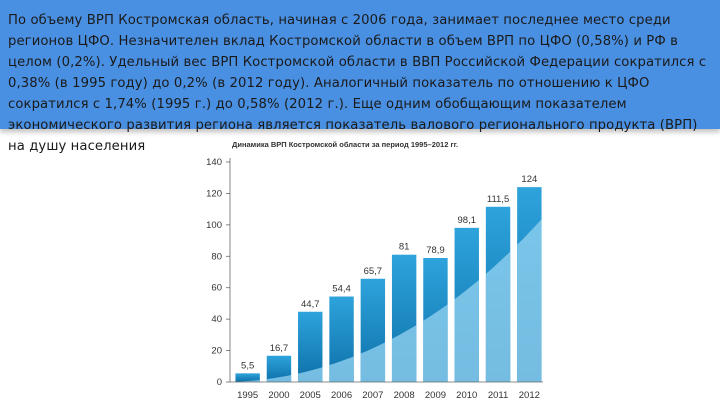 This screenshot has height=405, width=720. I want to click on y-tick-label: 120, so click(214, 193).